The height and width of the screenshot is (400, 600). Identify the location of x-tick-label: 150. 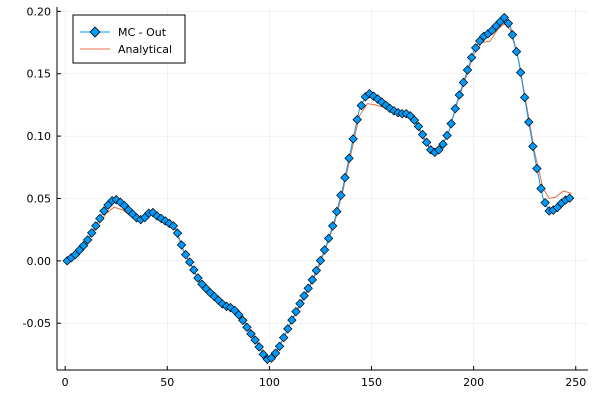
(371, 382).